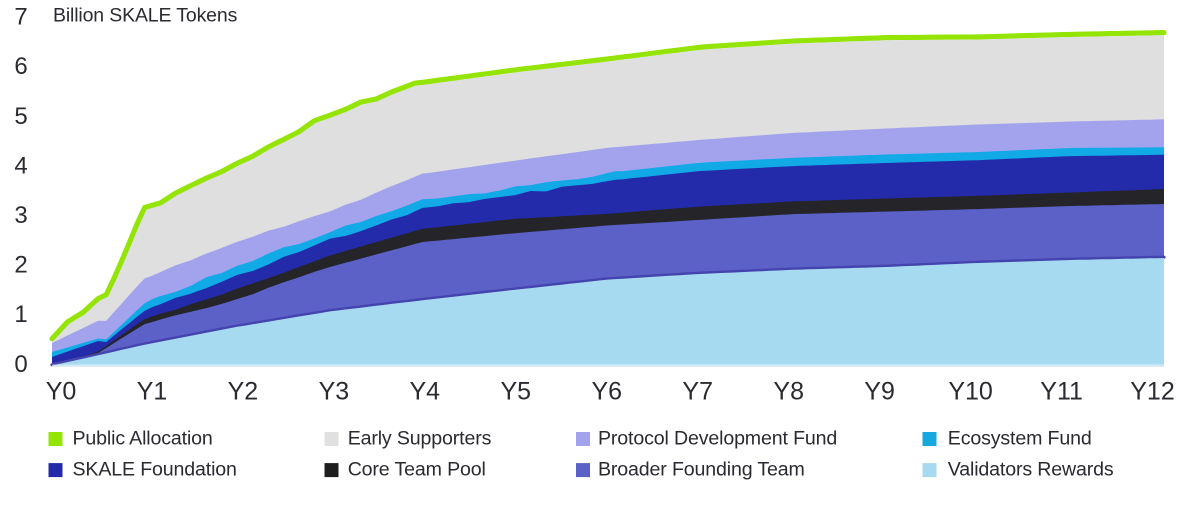 Image resolution: width=1200 pixels, height=516 pixels. What do you see at coordinates (243, 392) in the screenshot?
I see `svg-text: Y2` at bounding box center [243, 392].